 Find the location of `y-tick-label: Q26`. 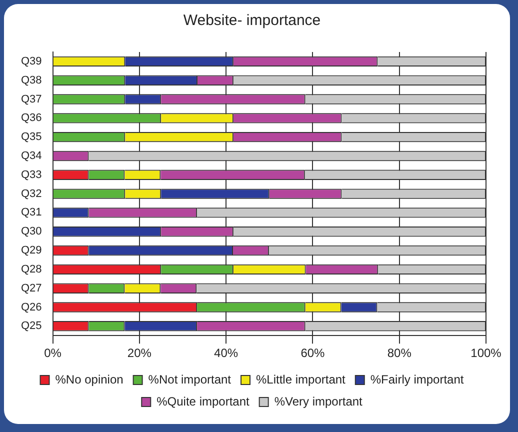

y-tick-label: Q26 is located at coordinates (31, 307).